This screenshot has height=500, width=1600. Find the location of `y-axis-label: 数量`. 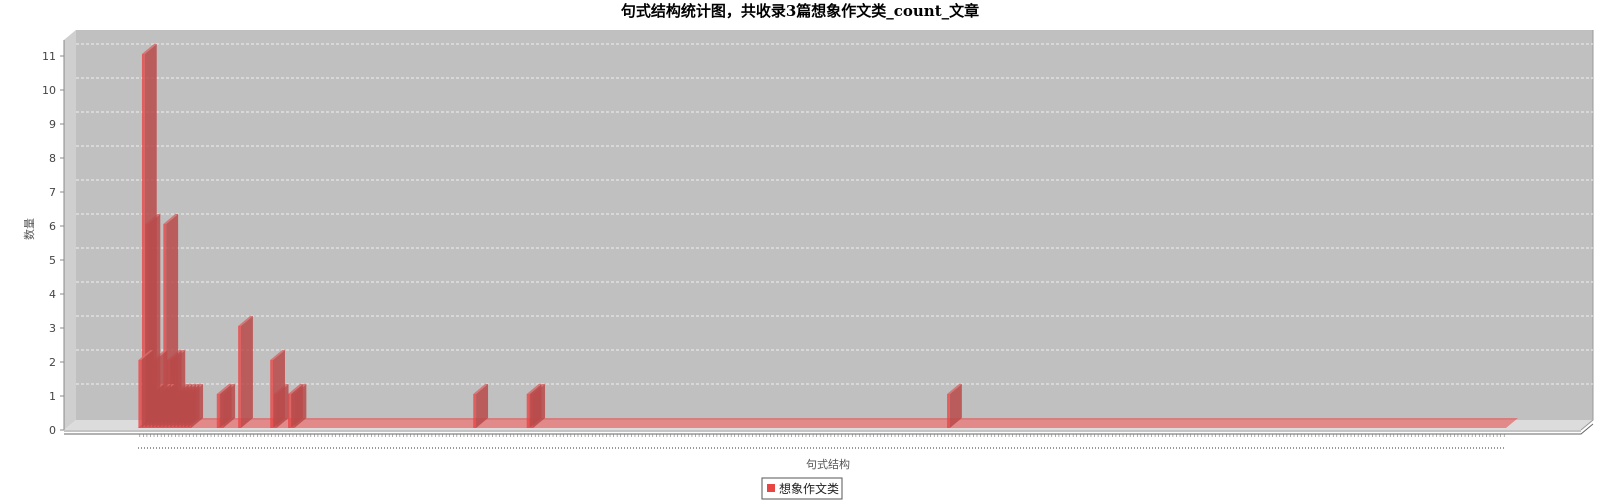

y-axis-label: 数量 is located at coordinates (29, 229).